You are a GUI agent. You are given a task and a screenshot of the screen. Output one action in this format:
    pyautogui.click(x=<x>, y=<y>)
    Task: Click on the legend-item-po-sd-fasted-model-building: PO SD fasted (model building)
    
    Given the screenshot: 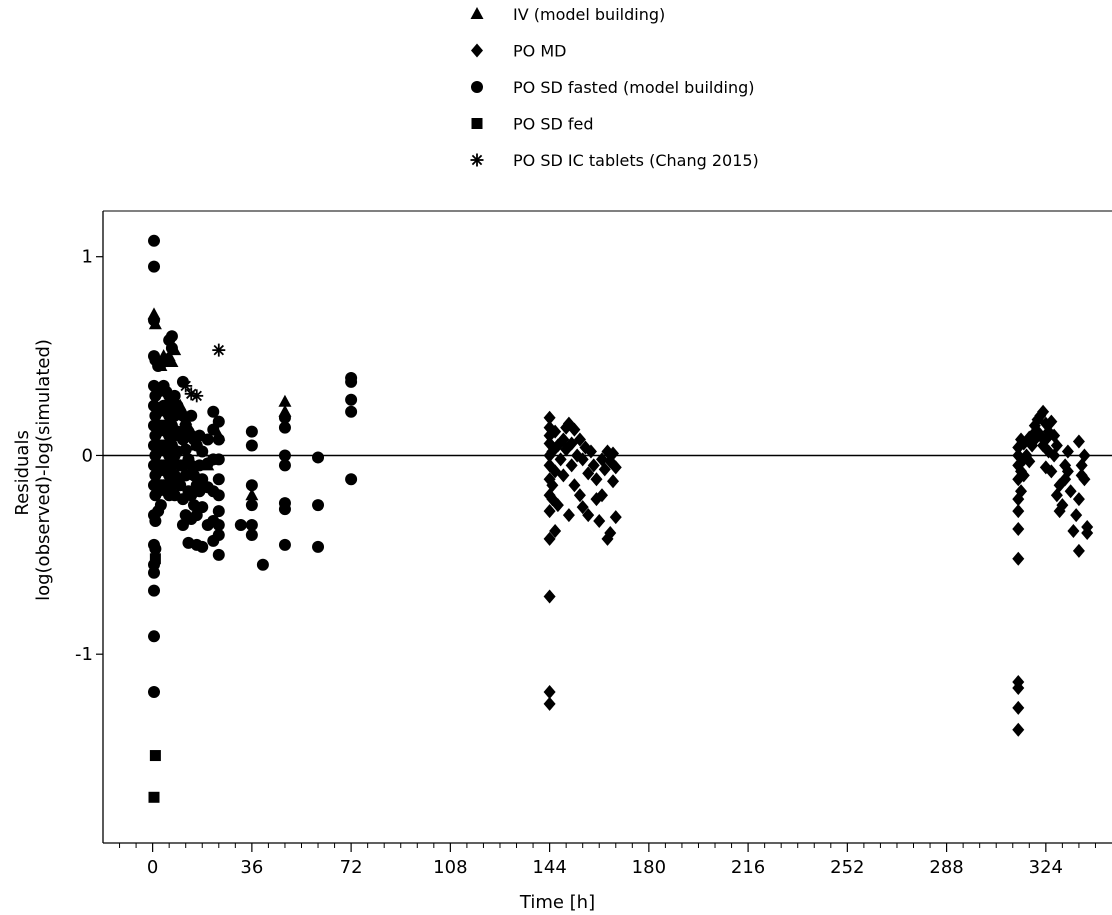 What is the action you would take?
    pyautogui.click(x=613, y=87)
    